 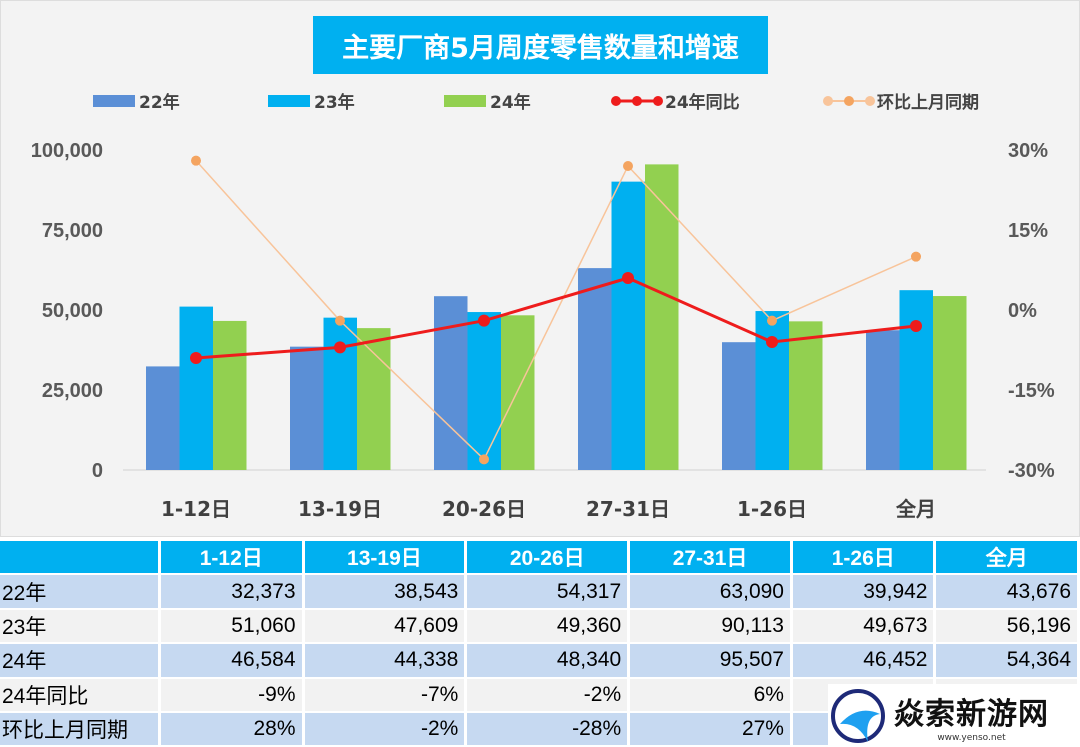 I want to click on legend-label: 24年同比, so click(x=702, y=103).